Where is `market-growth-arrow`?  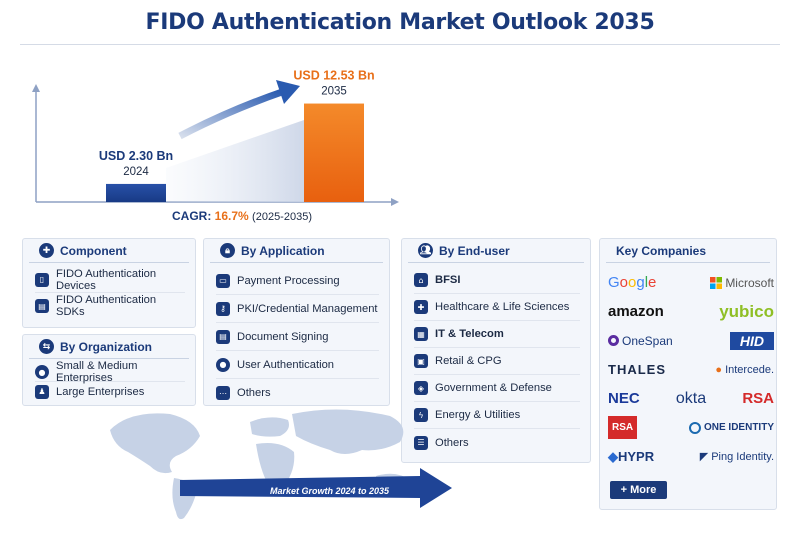 market-growth-arrow is located at coordinates (316, 488).